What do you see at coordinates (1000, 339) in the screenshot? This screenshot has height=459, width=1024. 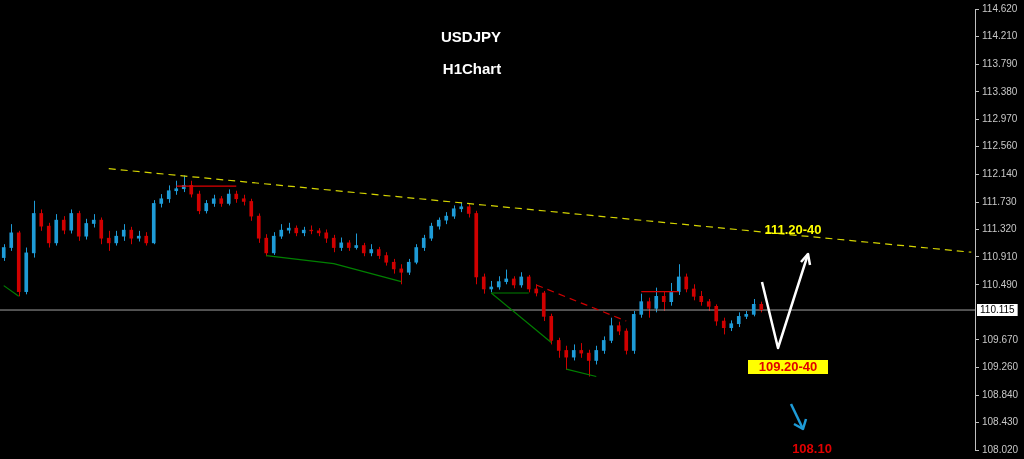 I see `y-tick-label: 109.670` at bounding box center [1000, 339].